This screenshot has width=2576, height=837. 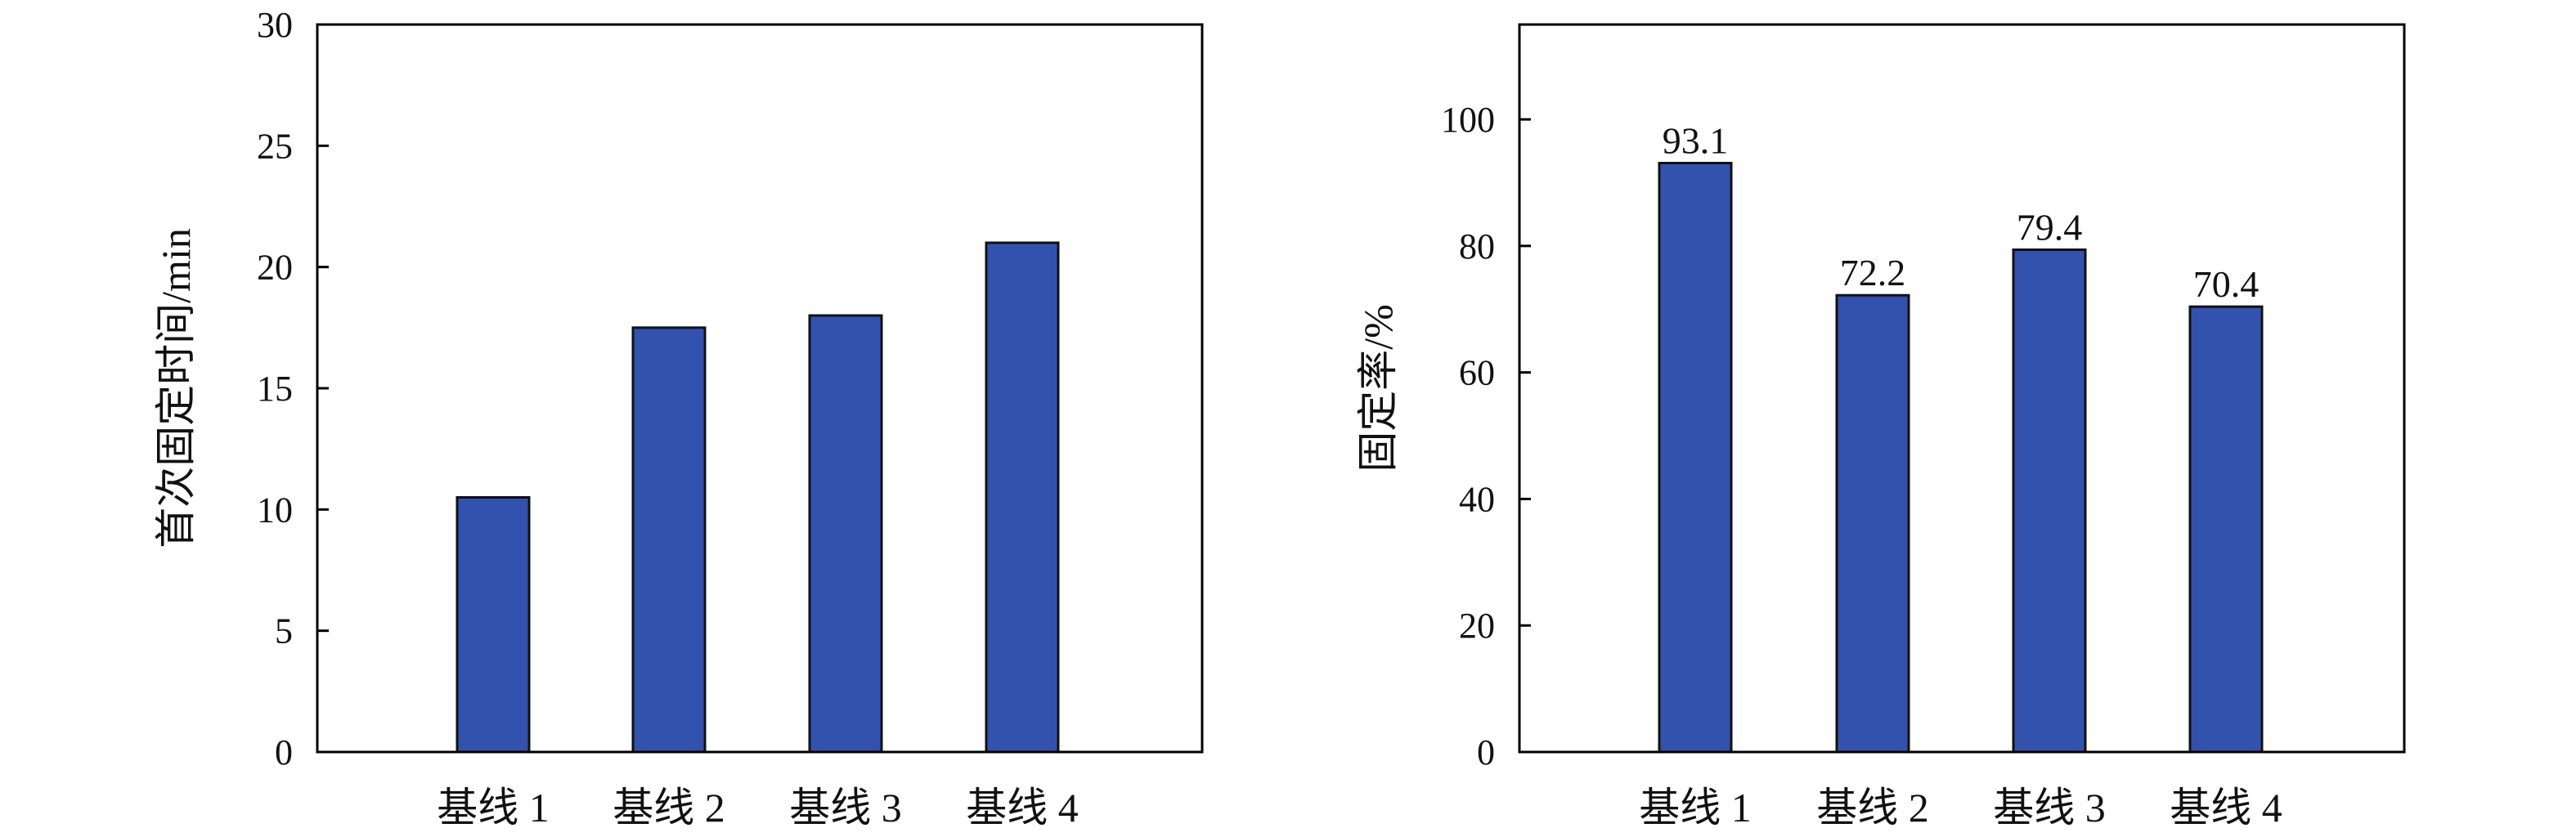 I want to click on y-axis-title: 首次固定时间/min, so click(x=176, y=388).